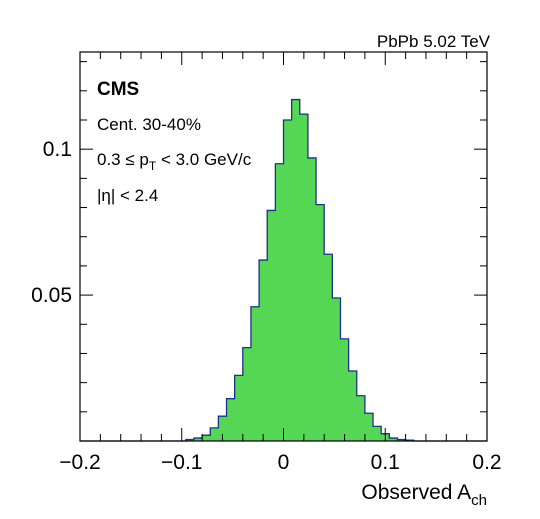  Describe the element at coordinates (127, 195) in the screenshot. I see `eta-range-label: |η| < 2.4` at that location.